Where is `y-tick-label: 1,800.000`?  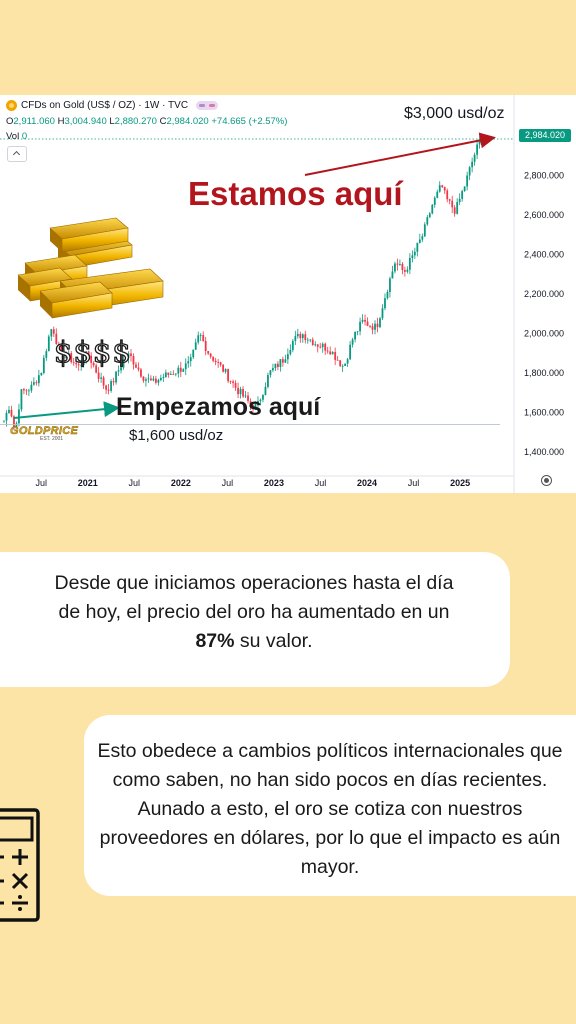
y-tick-label: 1,800.000 is located at coordinates (544, 373).